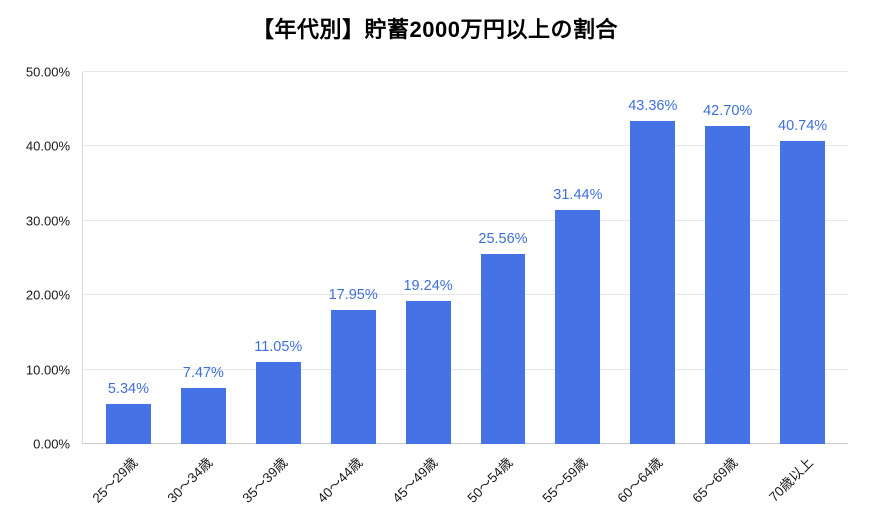 This screenshot has width=870, height=532. I want to click on x-tick-label: 50〜54歳, so click(490, 480).